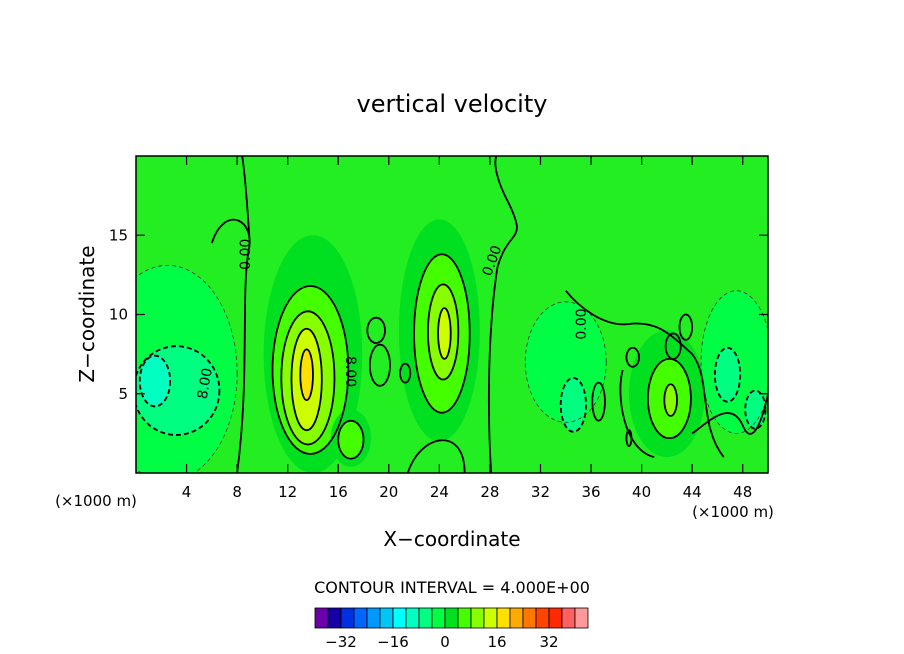 The width and height of the screenshot is (904, 654). I want to click on contour-interval-text: CONTOUR INTERVAL = 4.000E+00, so click(452, 587).